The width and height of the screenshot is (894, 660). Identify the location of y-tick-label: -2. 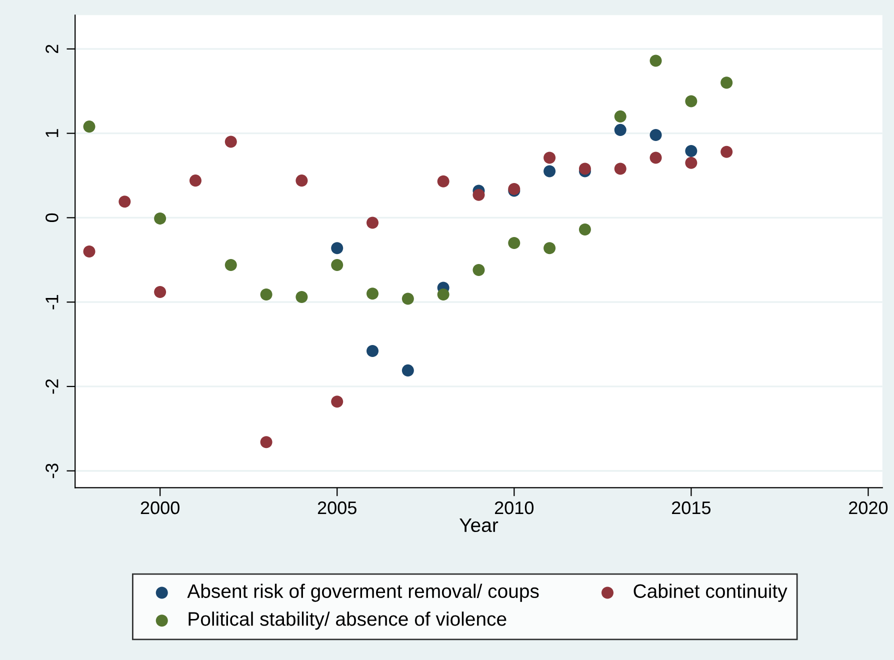
(52, 386).